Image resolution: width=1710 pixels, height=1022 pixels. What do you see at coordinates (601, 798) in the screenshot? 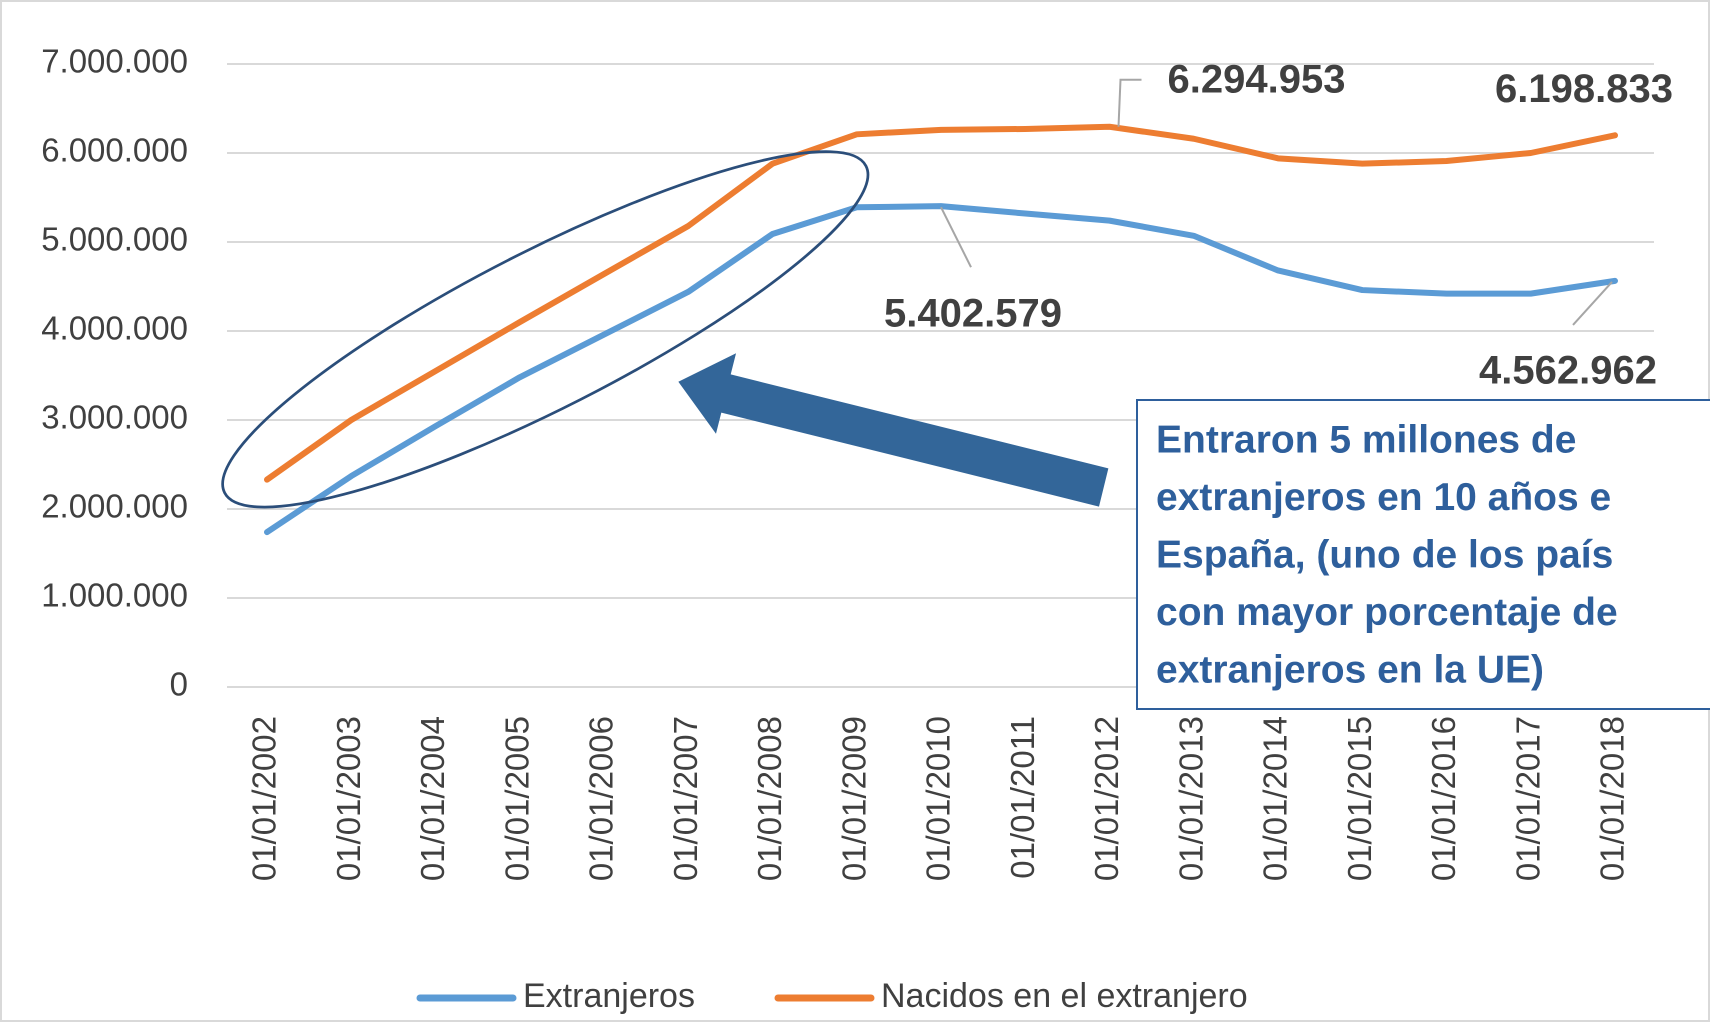
I see `x-tick-label: 01/01/2006` at bounding box center [601, 798].